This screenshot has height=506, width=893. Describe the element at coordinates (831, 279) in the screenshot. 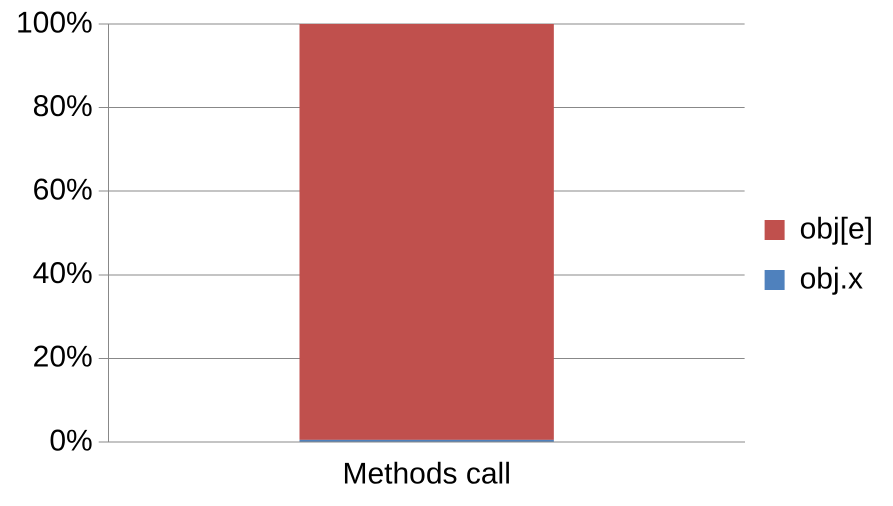

I see `legend-label: obj.x` at that location.